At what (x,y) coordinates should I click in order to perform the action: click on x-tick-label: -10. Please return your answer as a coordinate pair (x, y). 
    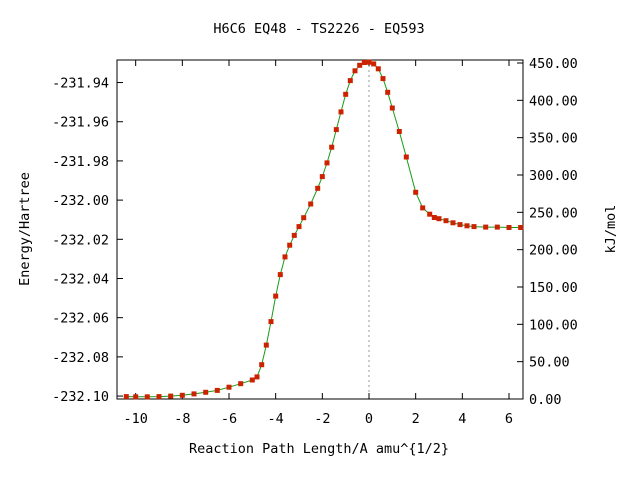
    Looking at the image, I should click on (135, 419).